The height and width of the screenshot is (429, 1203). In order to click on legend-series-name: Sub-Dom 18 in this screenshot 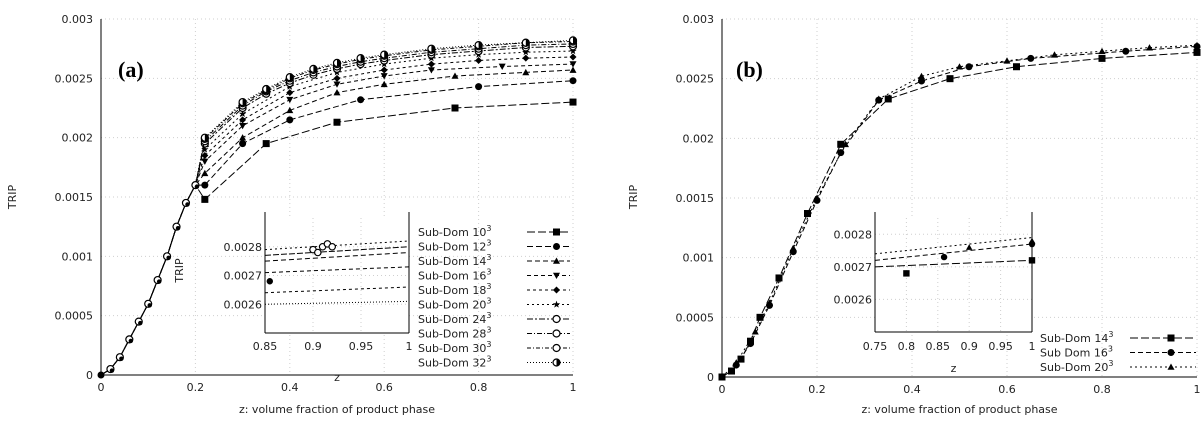, I will do `click(452, 290)`.